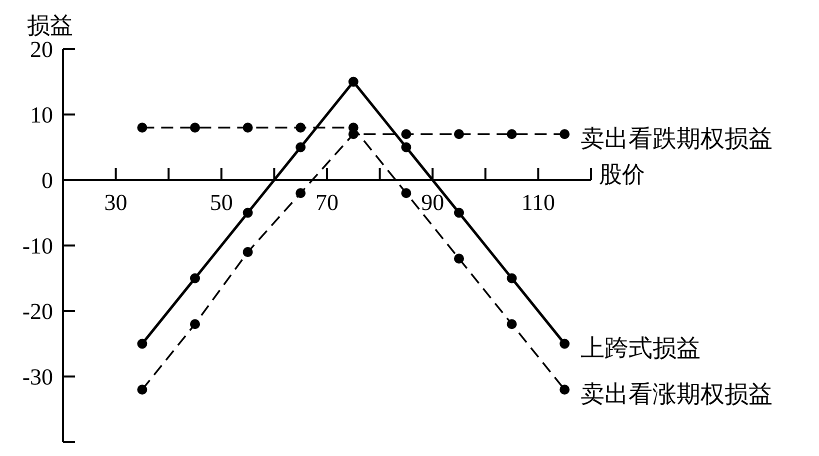 The height and width of the screenshot is (456, 819). I want to click on y-tick-label: 10, so click(41, 115).